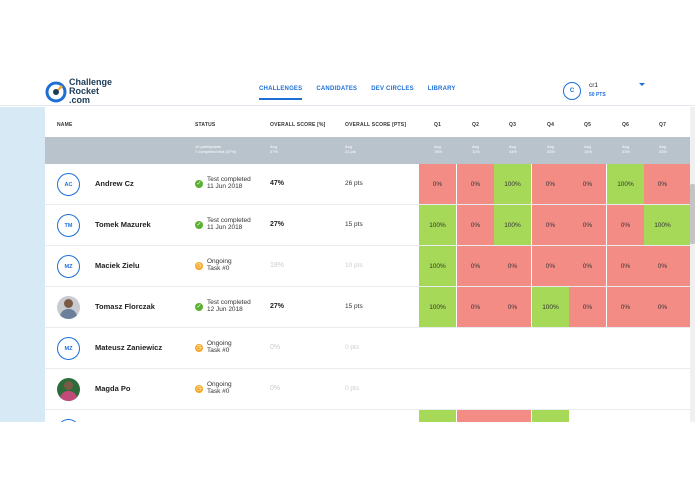 This screenshot has width=695, height=494. I want to click on question-cell-q4: 100%, so click(550, 307).